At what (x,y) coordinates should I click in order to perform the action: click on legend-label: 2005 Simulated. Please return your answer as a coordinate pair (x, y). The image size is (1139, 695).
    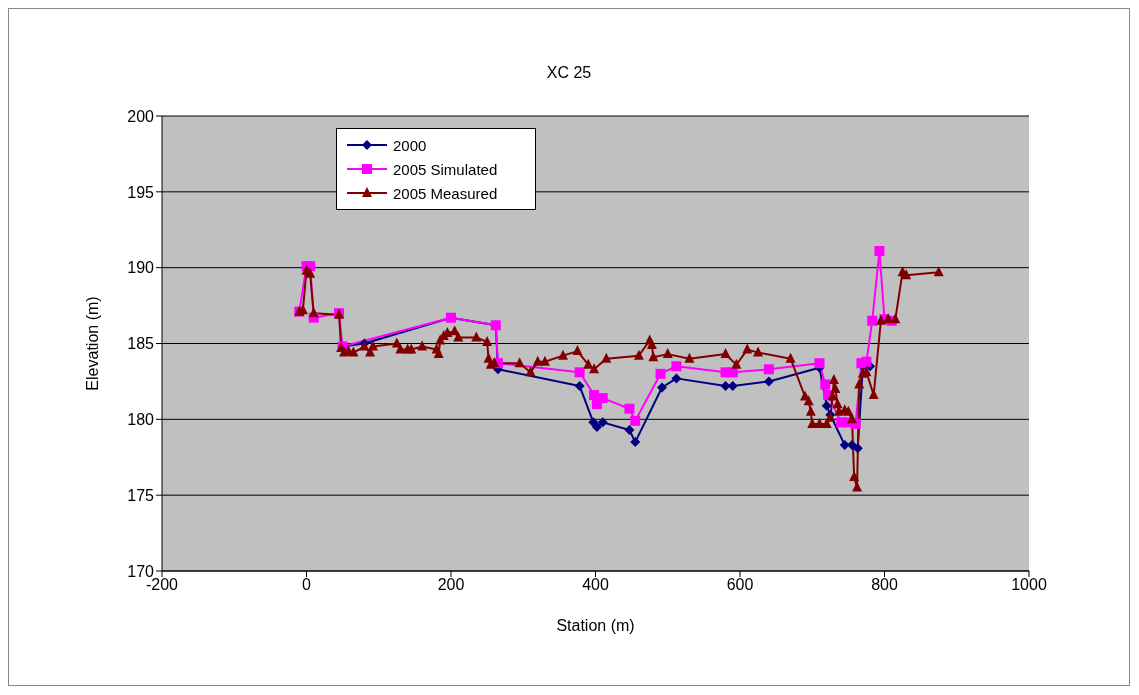
    Looking at the image, I should click on (445, 169).